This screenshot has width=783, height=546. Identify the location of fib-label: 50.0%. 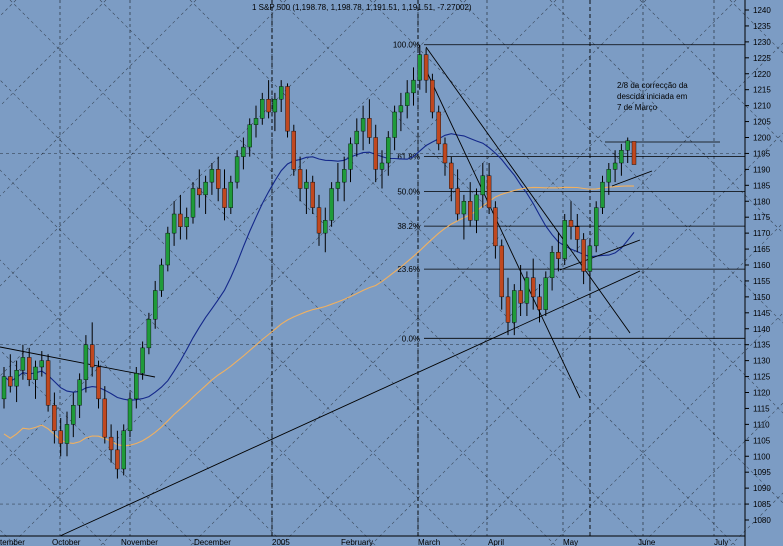
(408, 191).